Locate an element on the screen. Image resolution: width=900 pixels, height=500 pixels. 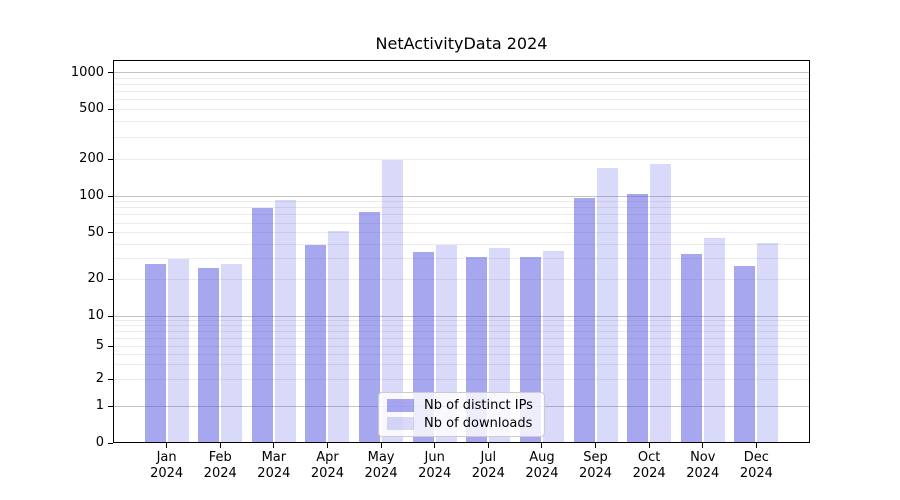
bar-mar-distinct-ips is located at coordinates (262, 325).